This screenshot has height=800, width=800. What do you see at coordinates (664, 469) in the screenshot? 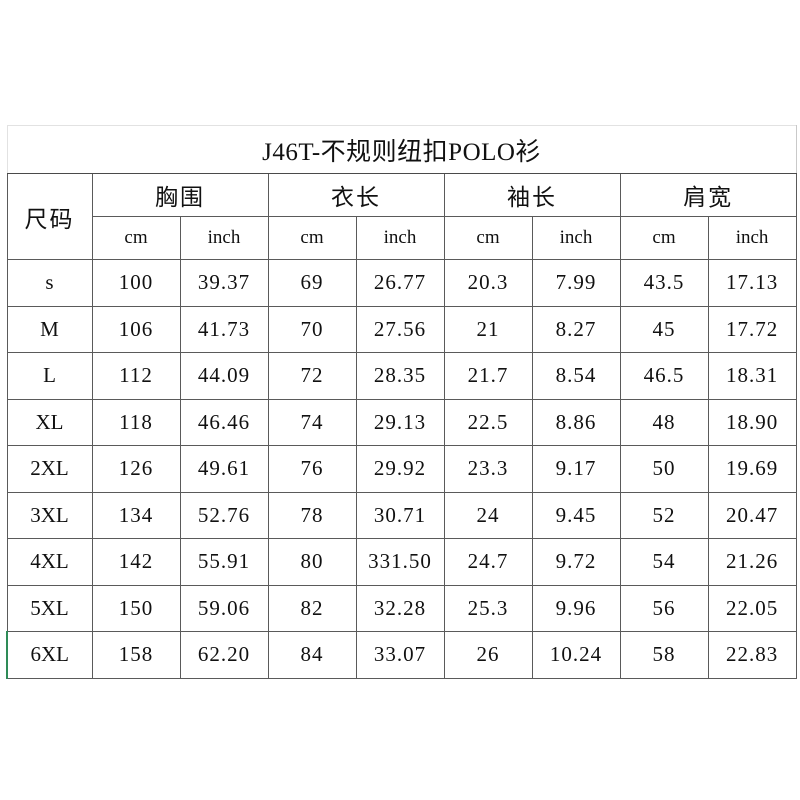
I see `cell-measurement: 50` at bounding box center [664, 469].